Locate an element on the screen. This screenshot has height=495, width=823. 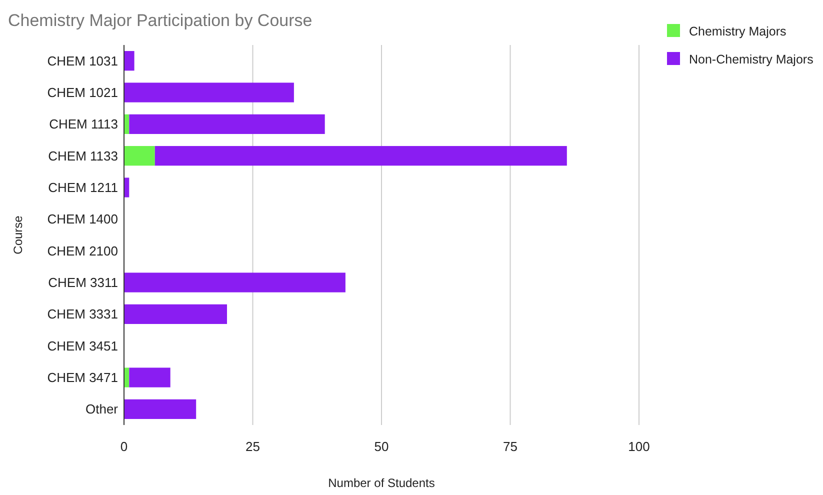
legend-label: Chemistry Majors is located at coordinates (737, 31).